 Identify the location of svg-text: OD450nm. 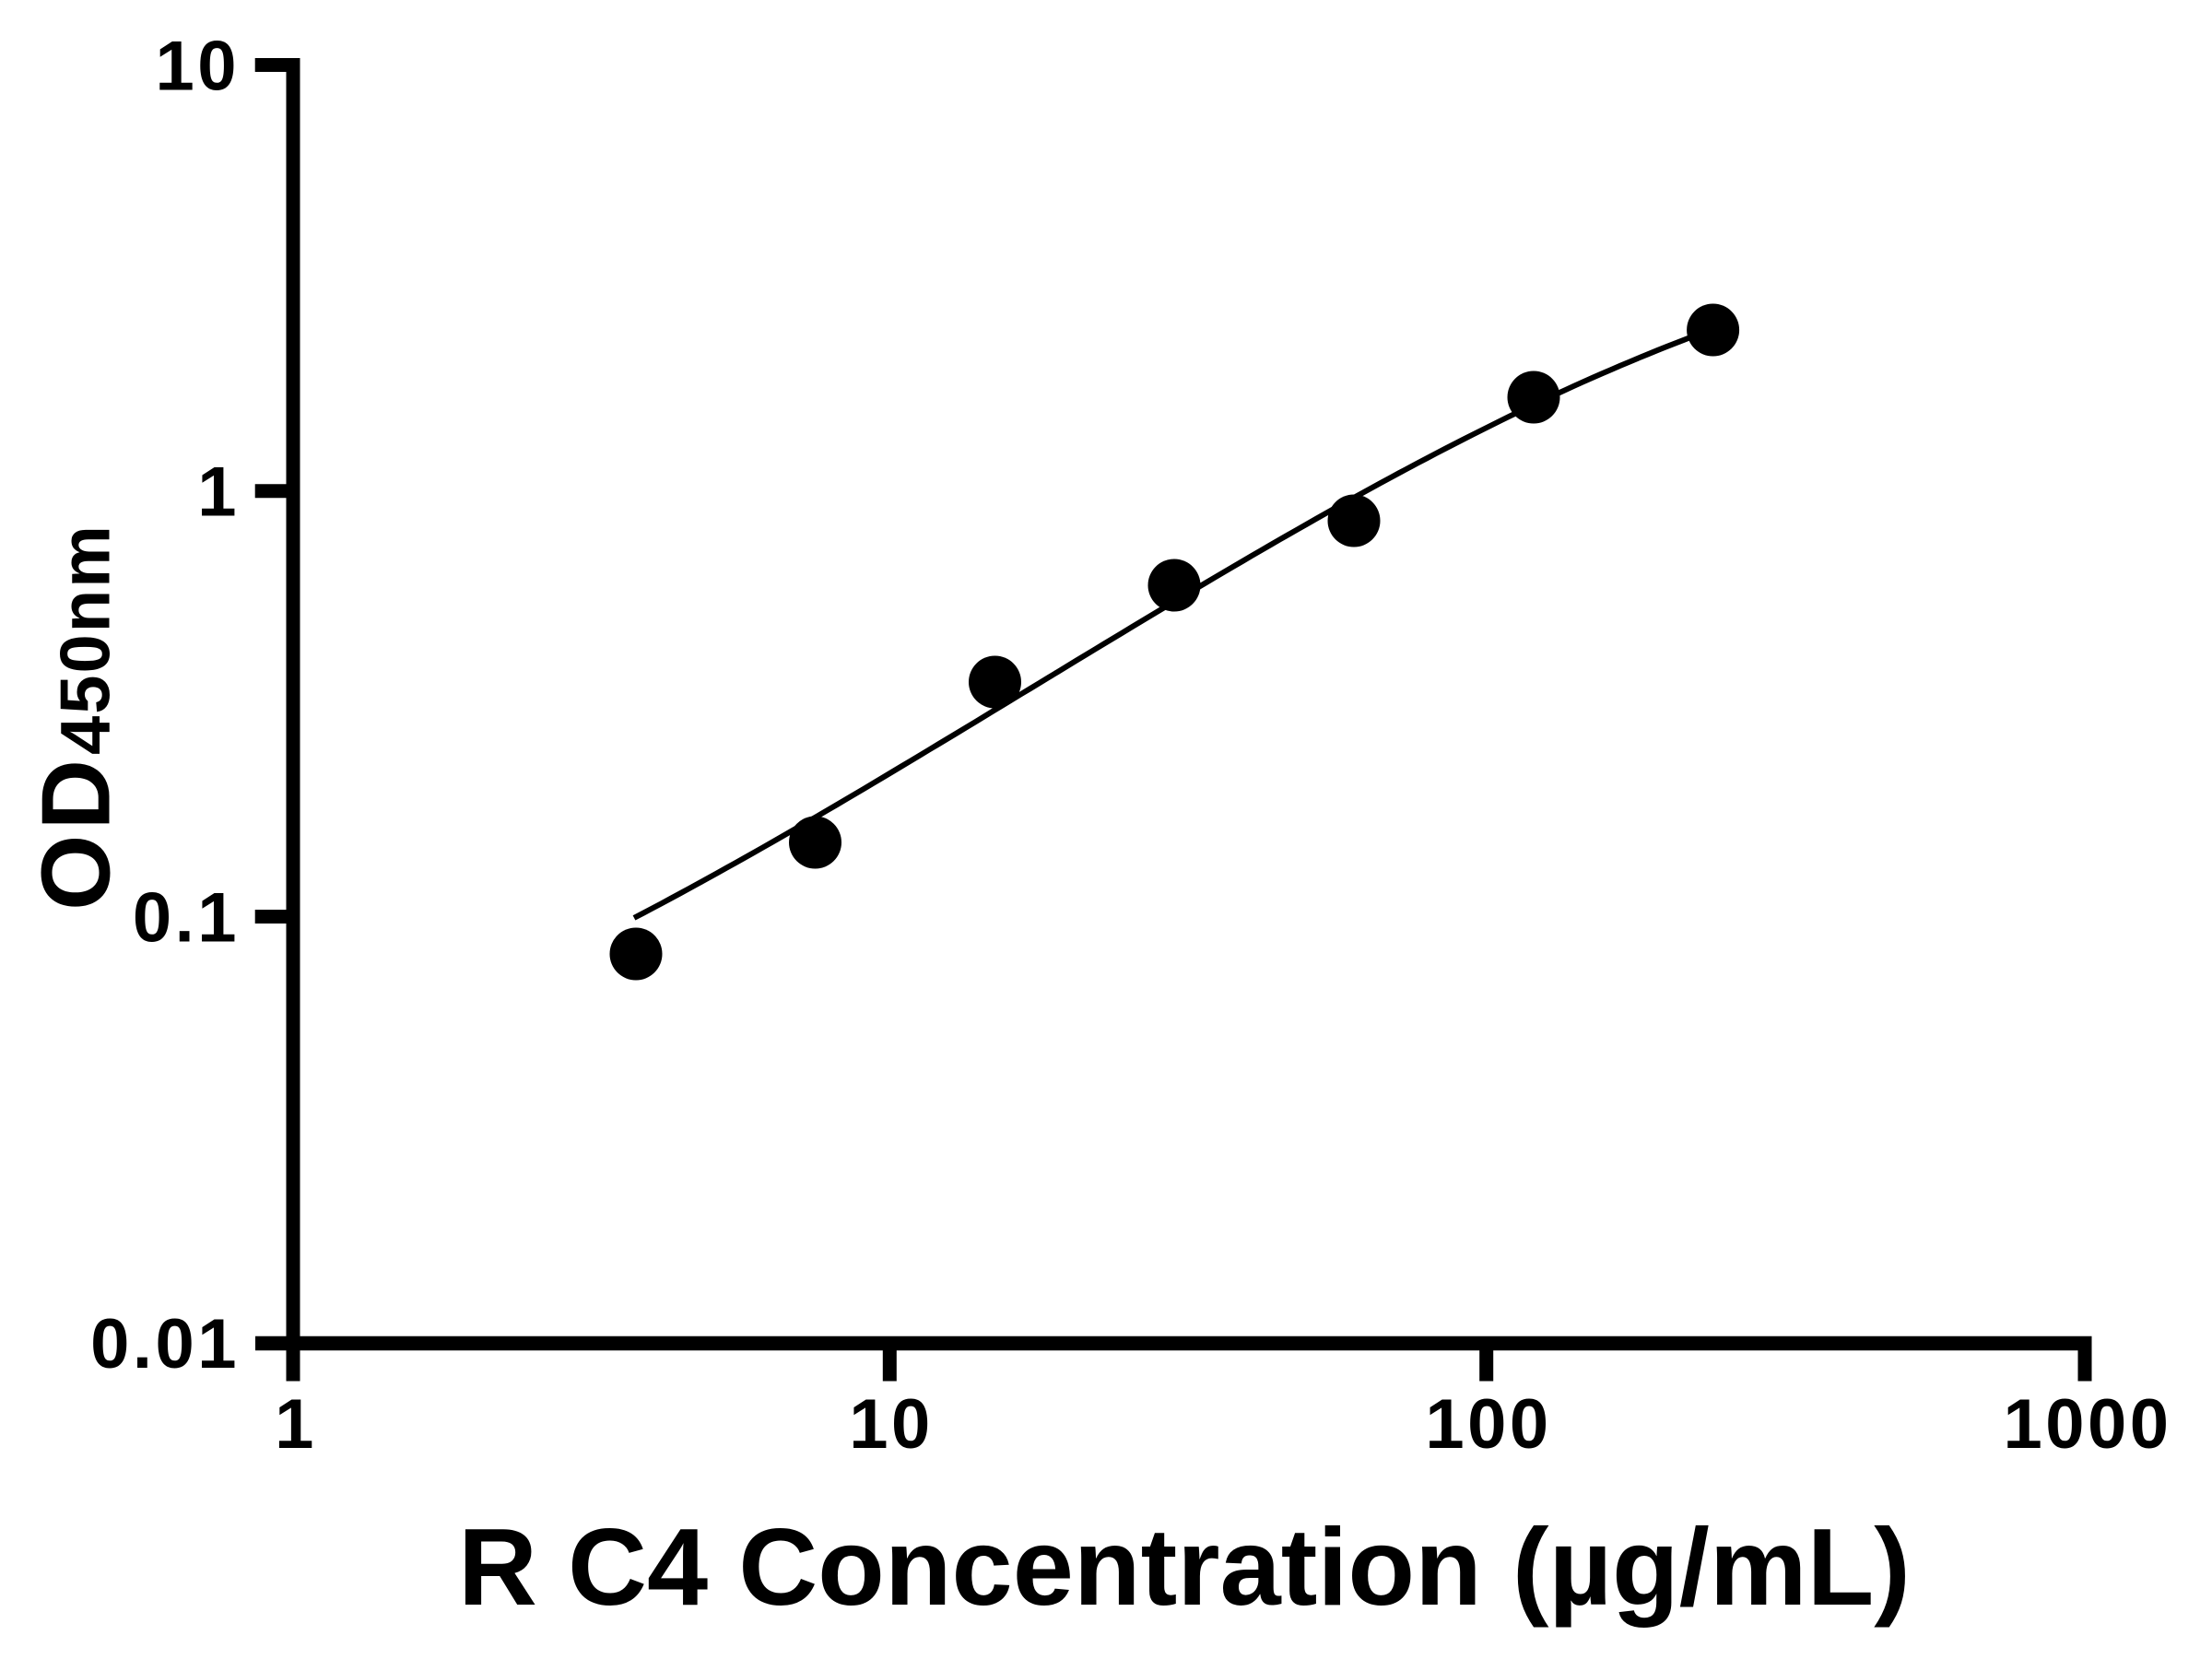
(76, 717).